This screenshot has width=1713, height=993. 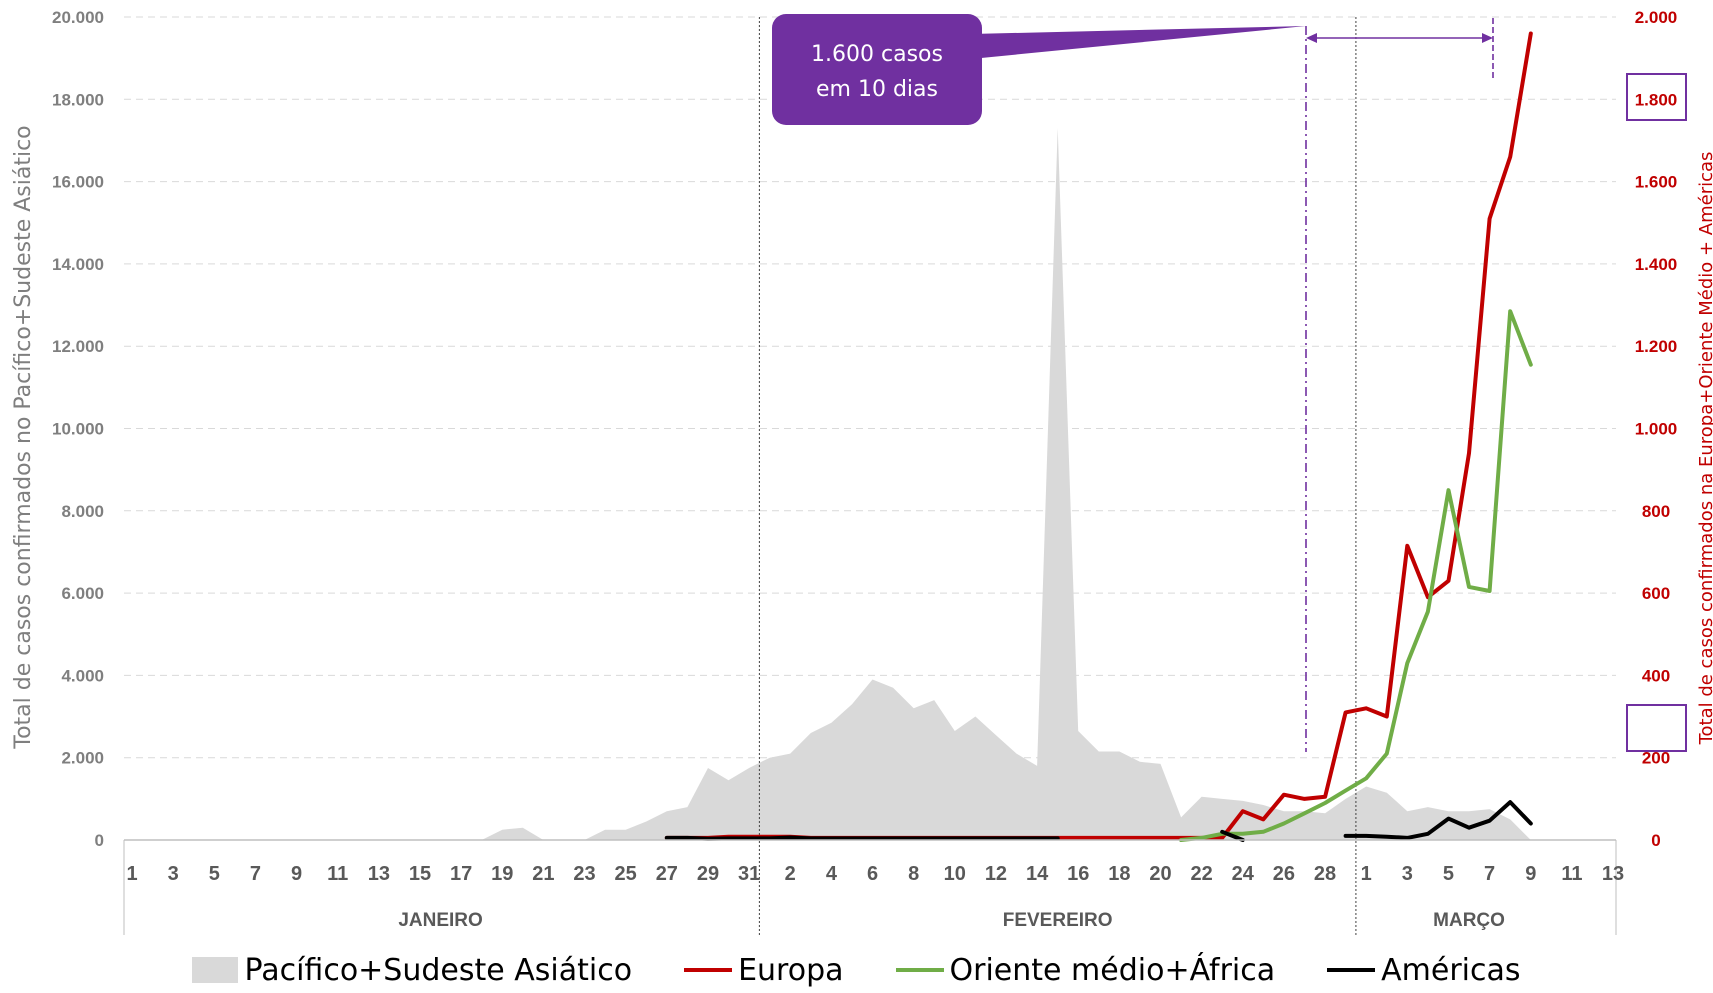 What do you see at coordinates (1656, 264) in the screenshot?
I see `y-right-tick-label: 1.400` at bounding box center [1656, 264].